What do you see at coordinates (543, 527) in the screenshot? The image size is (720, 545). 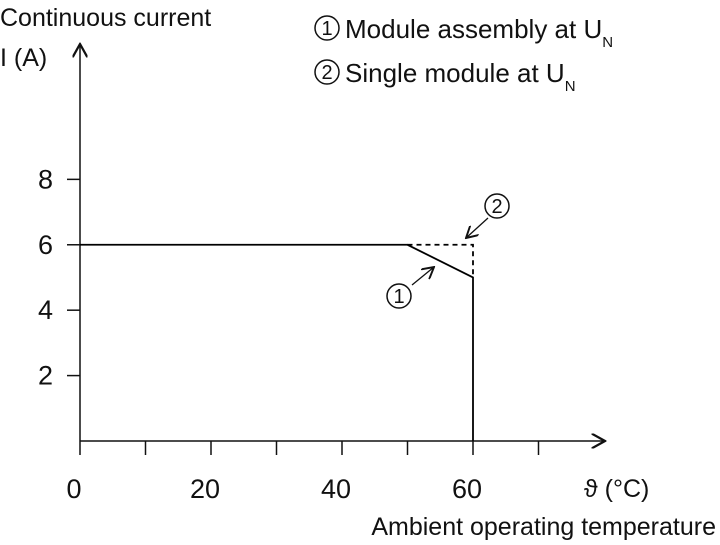 I see `x-axis-title: Ambient operating temperature` at bounding box center [543, 527].